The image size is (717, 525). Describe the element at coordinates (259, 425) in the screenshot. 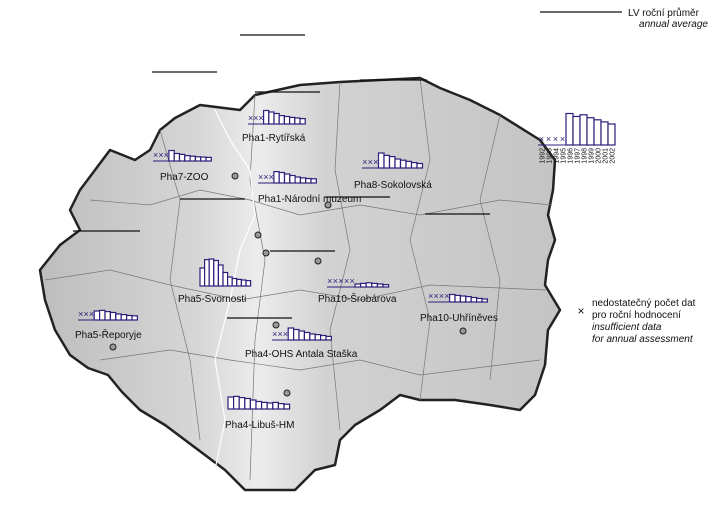

I see `station-label: Pha4-Libuš-HM` at that location.